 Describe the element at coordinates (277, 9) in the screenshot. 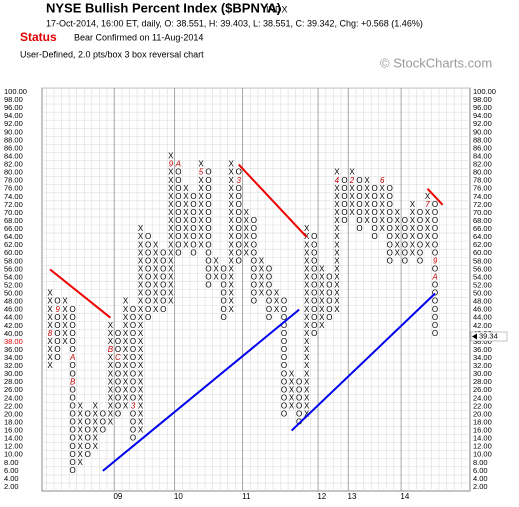

I see `exchange: INDX` at that location.